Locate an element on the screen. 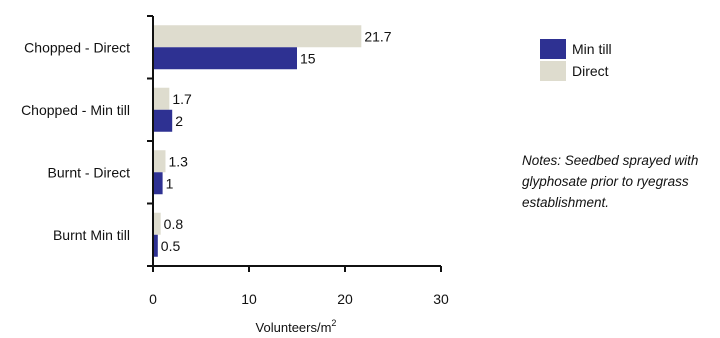  bar-burnt-direct-min-till is located at coordinates (158, 183).